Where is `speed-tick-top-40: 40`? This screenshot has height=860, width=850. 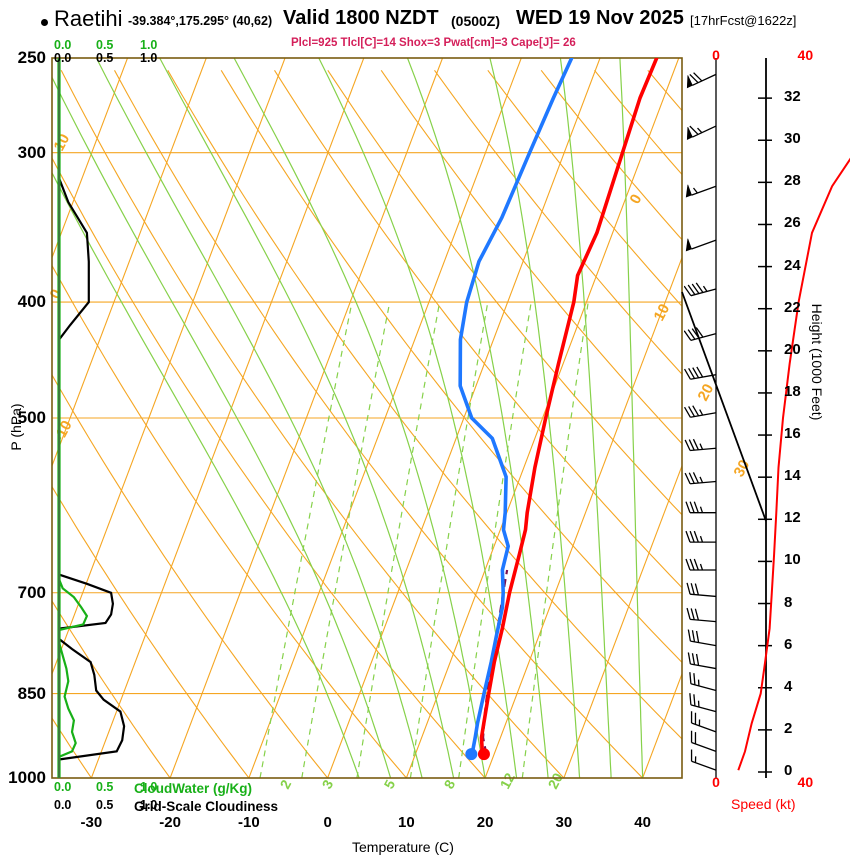 speed-tick-top-40: 40 is located at coordinates (805, 55).